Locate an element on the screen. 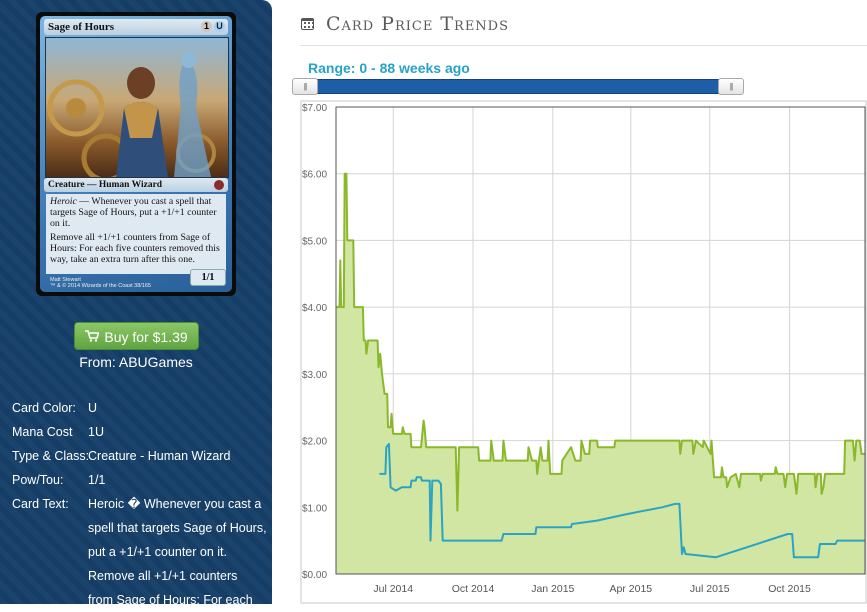 Image resolution: width=867 pixels, height=612 pixels. card-art is located at coordinates (137, 107).